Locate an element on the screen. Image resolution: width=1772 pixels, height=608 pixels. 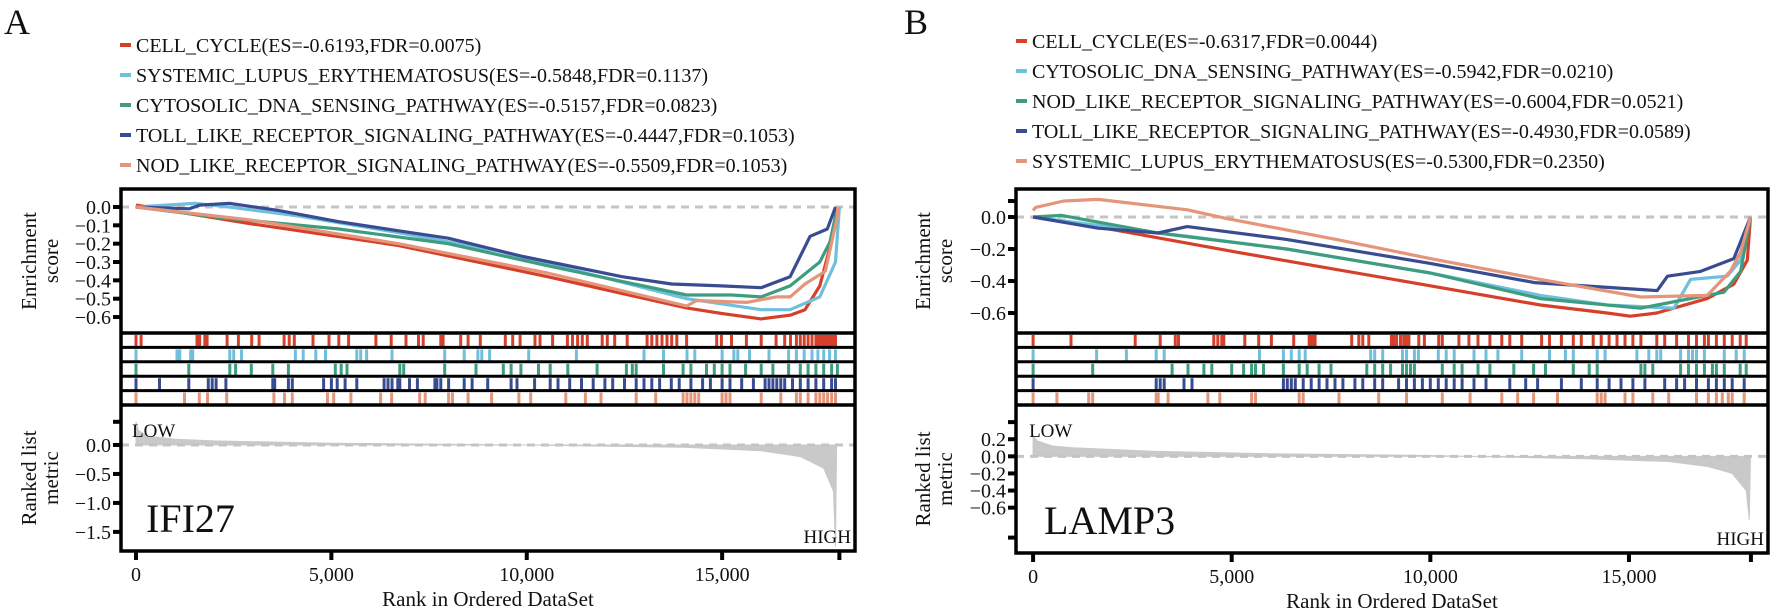
panel-label: A is located at coordinates (17, 22).